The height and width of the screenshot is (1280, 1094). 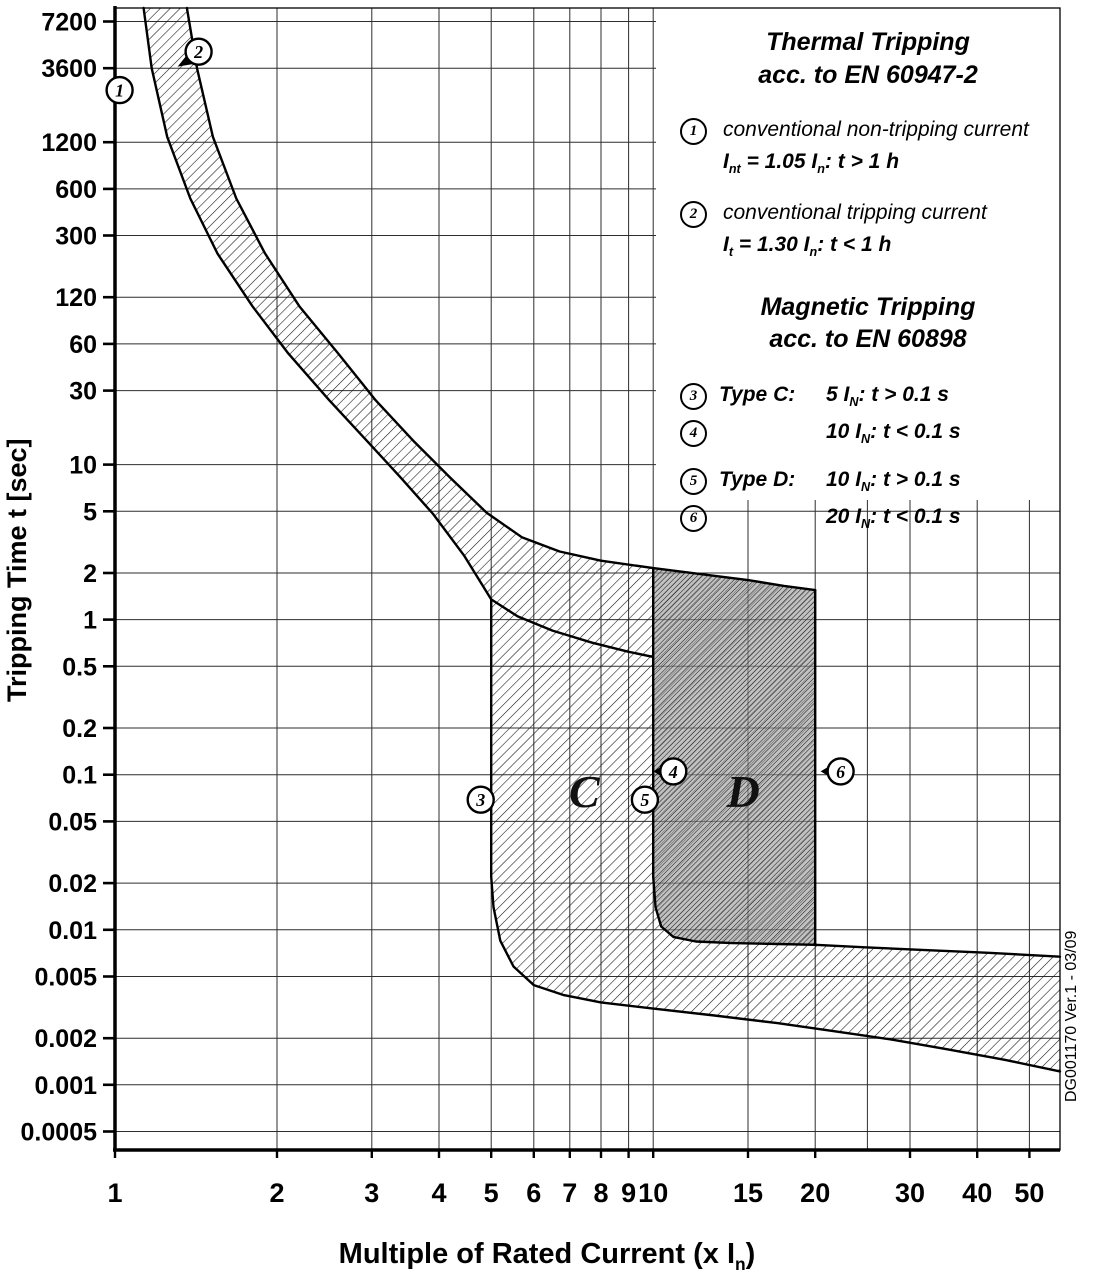 I want to click on marker-6-icon: 6, so click(x=693, y=518).